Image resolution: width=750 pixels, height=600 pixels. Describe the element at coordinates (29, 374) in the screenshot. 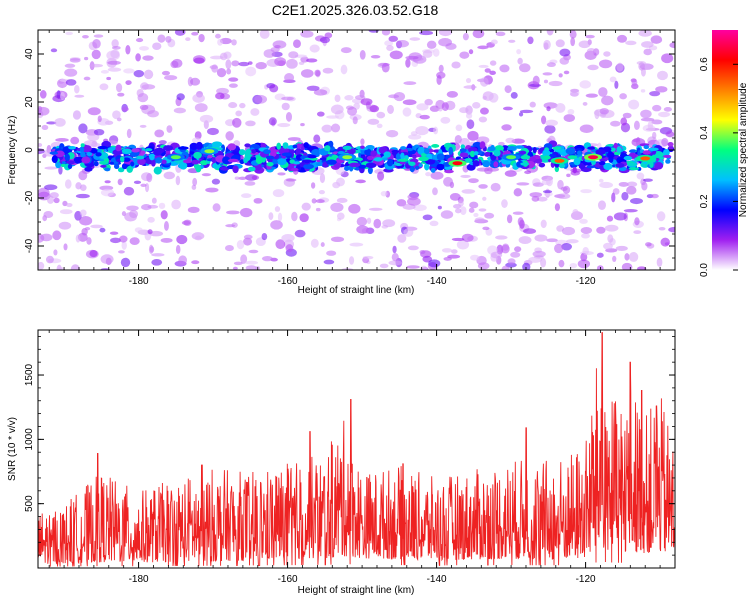

I see `snr-y-tick-label: 1500` at that location.